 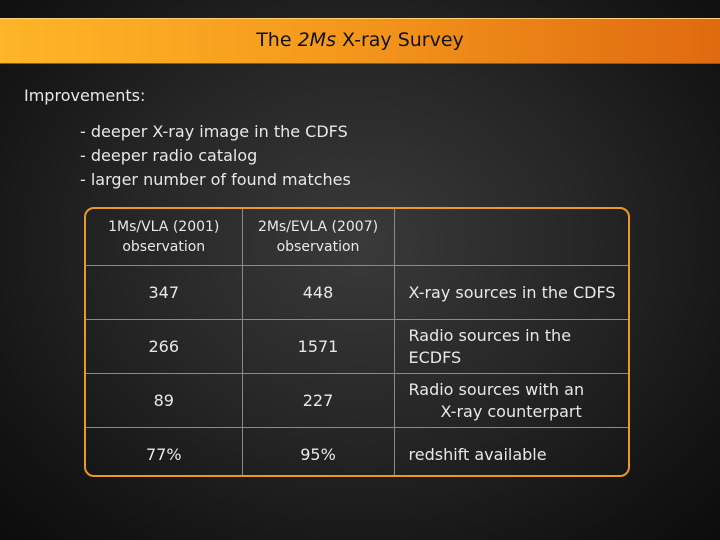 What do you see at coordinates (318, 237) in the screenshot?
I see `header-cell-2ms: 2Ms/EVLA (2007) observation` at bounding box center [318, 237].